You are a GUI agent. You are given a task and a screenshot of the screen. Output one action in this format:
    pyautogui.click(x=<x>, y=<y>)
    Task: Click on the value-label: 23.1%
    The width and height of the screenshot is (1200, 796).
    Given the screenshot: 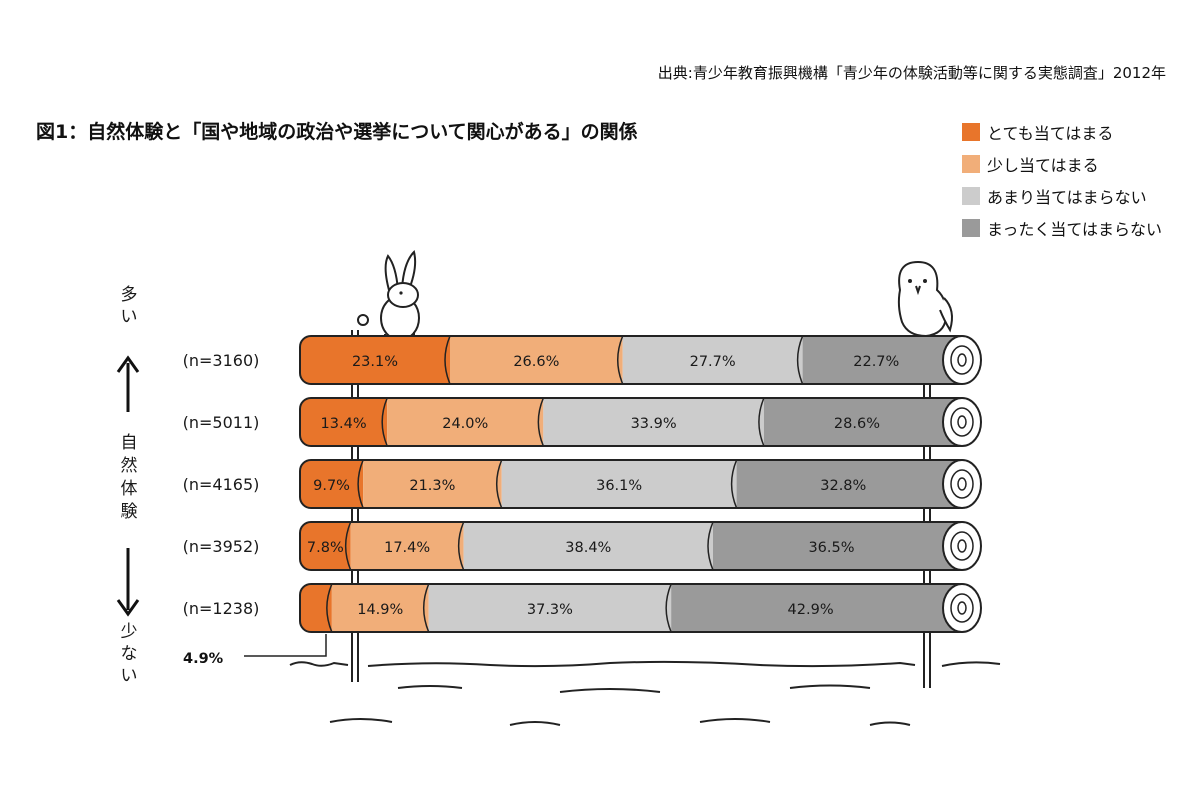 What is the action you would take?
    pyautogui.click(x=375, y=362)
    